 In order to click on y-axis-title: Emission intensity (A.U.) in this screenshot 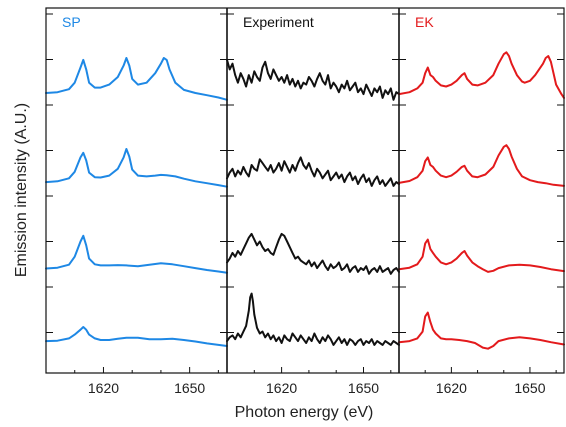, I will do `click(21, 190)`.